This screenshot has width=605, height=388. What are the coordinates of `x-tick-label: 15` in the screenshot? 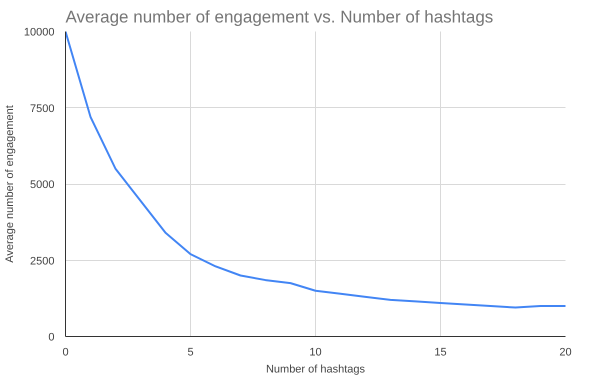 It's located at (440, 352).